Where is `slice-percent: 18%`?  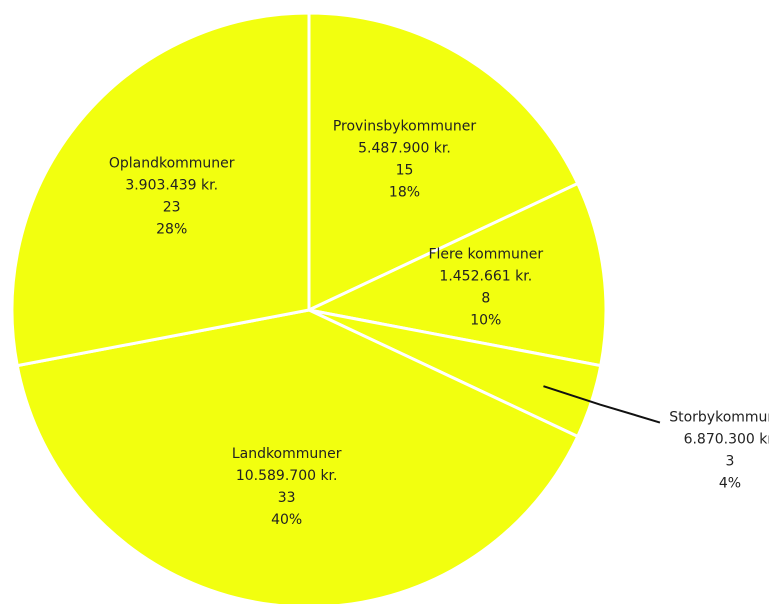 slice-percent: 18% is located at coordinates (404, 193).